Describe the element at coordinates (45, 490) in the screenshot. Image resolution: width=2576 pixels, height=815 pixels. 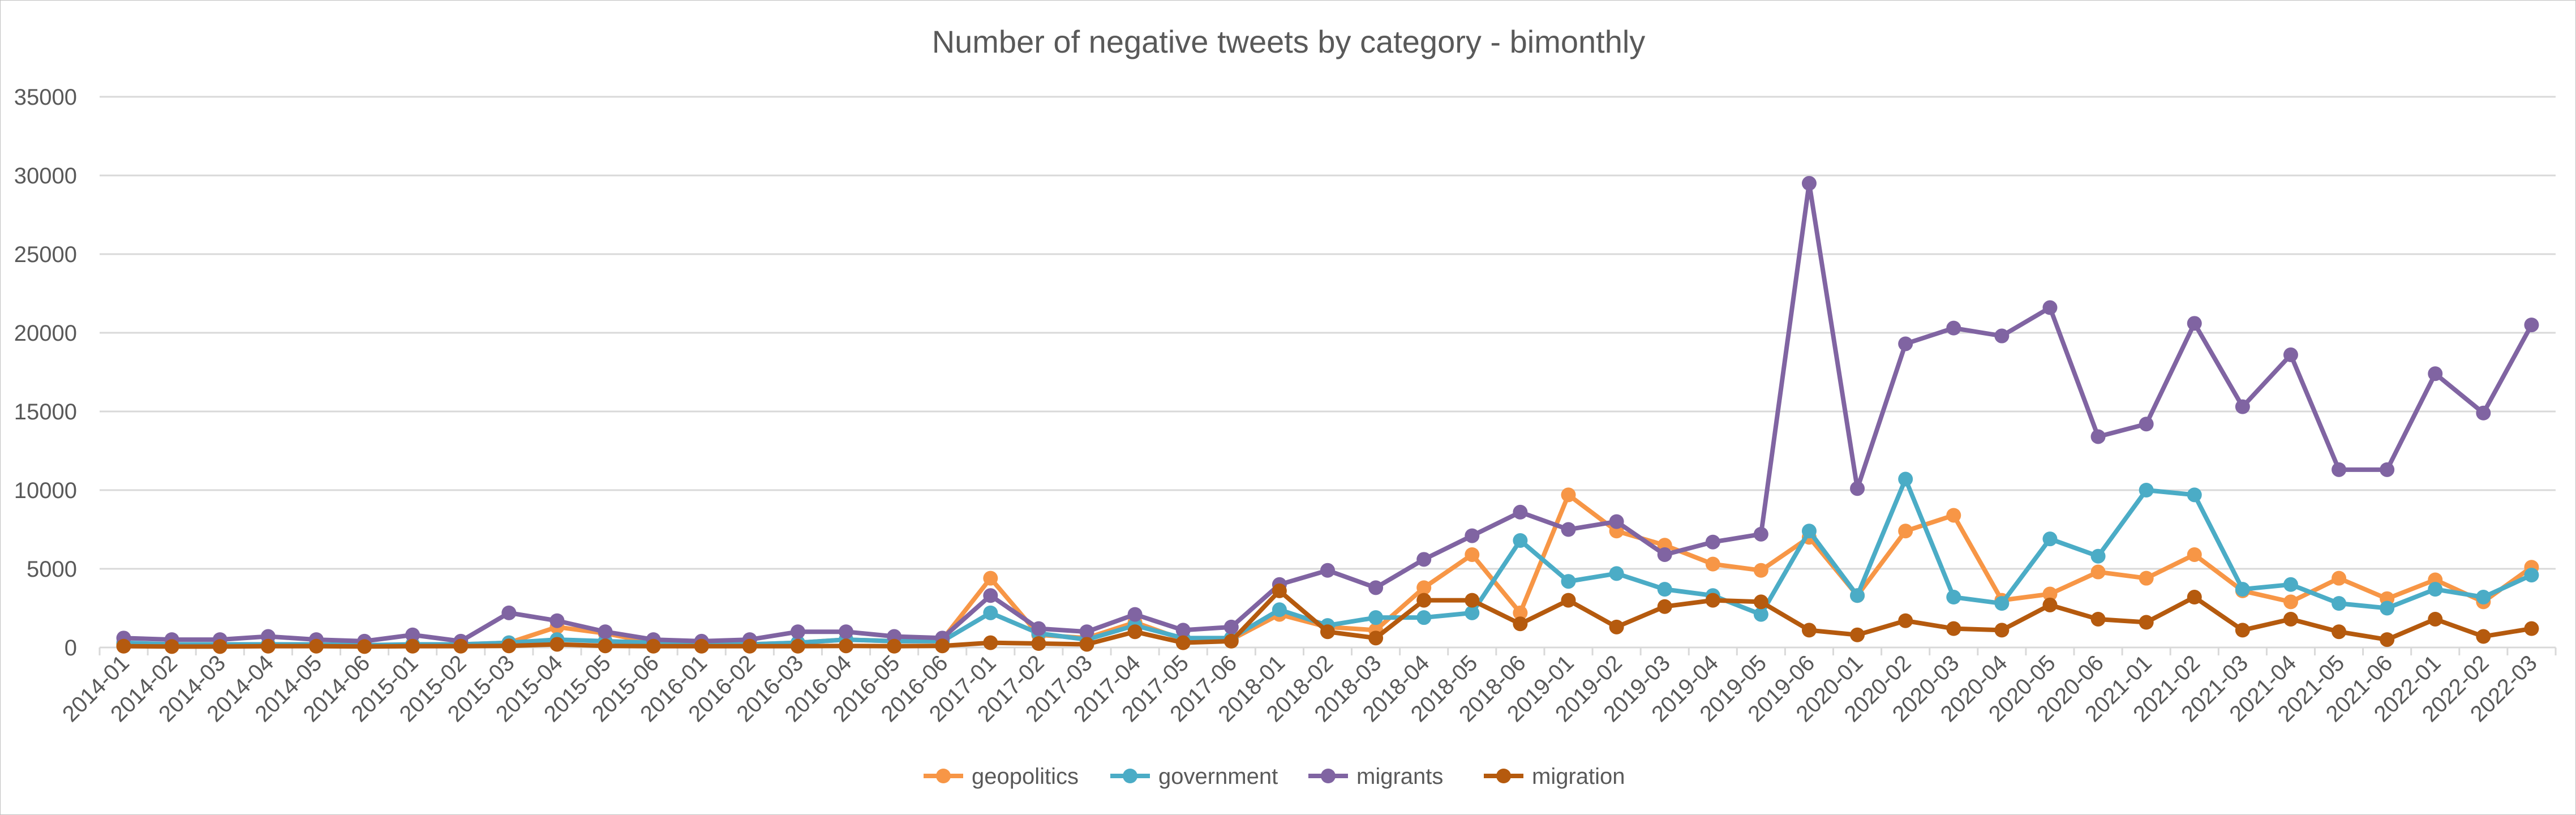
I see `y-tick-label: 10000` at that location.